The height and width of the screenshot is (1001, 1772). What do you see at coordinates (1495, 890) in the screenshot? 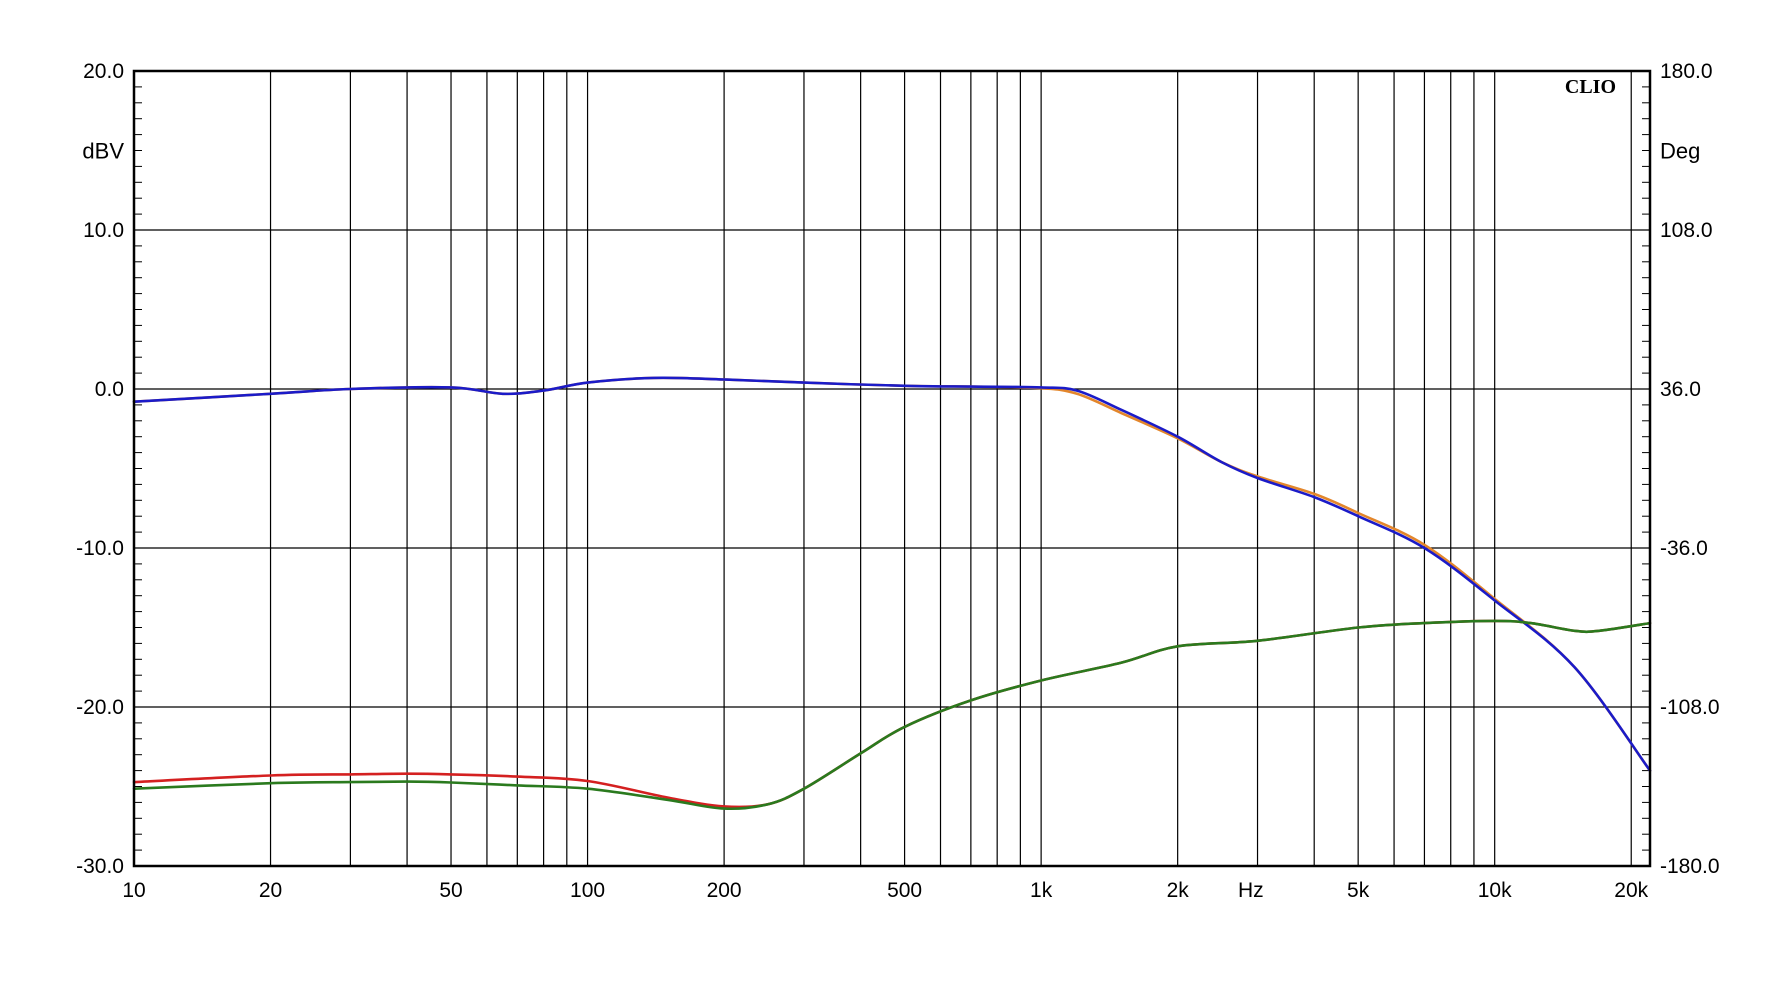
I see `x-tick-label: 10k` at bounding box center [1495, 890].